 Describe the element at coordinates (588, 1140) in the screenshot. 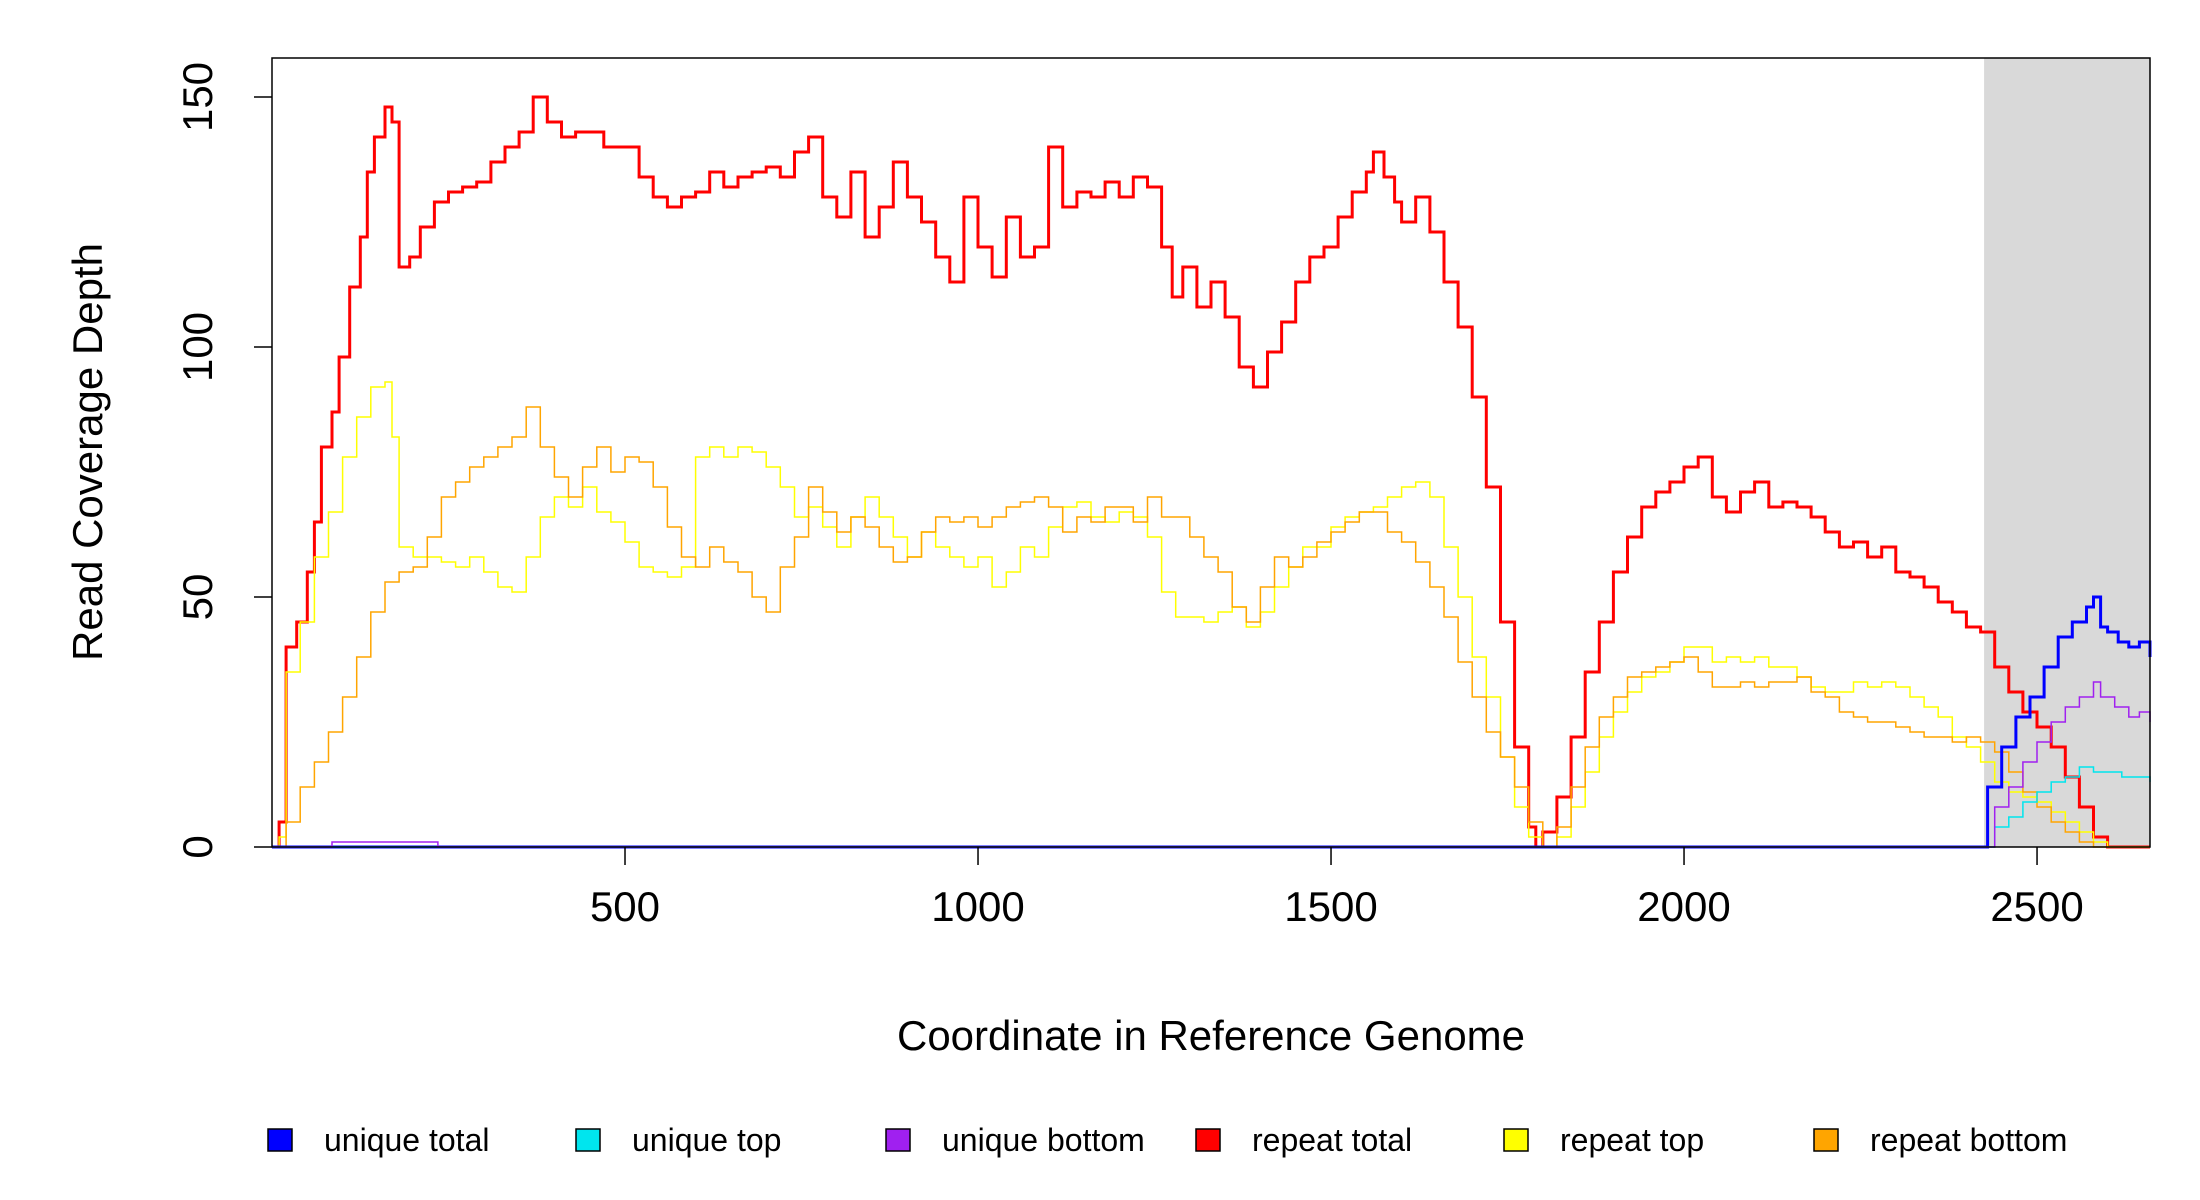

I see `legend-swatch-unique-top` at that location.